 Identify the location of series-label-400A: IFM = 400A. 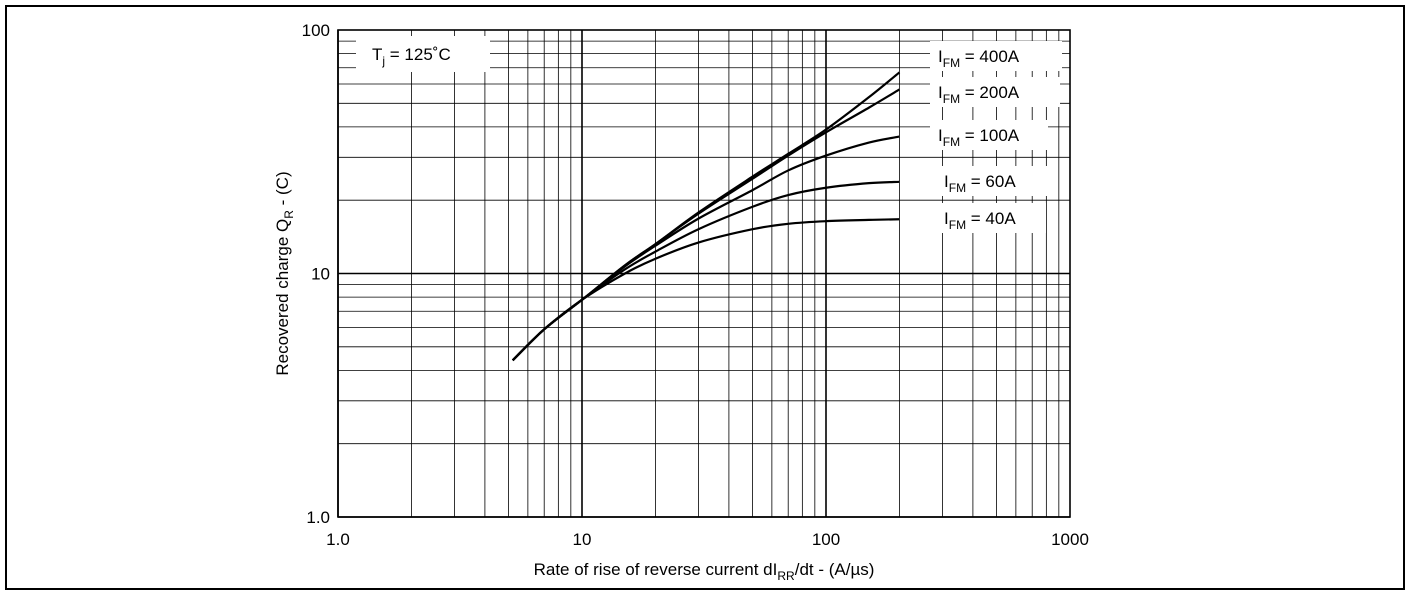
(979, 58).